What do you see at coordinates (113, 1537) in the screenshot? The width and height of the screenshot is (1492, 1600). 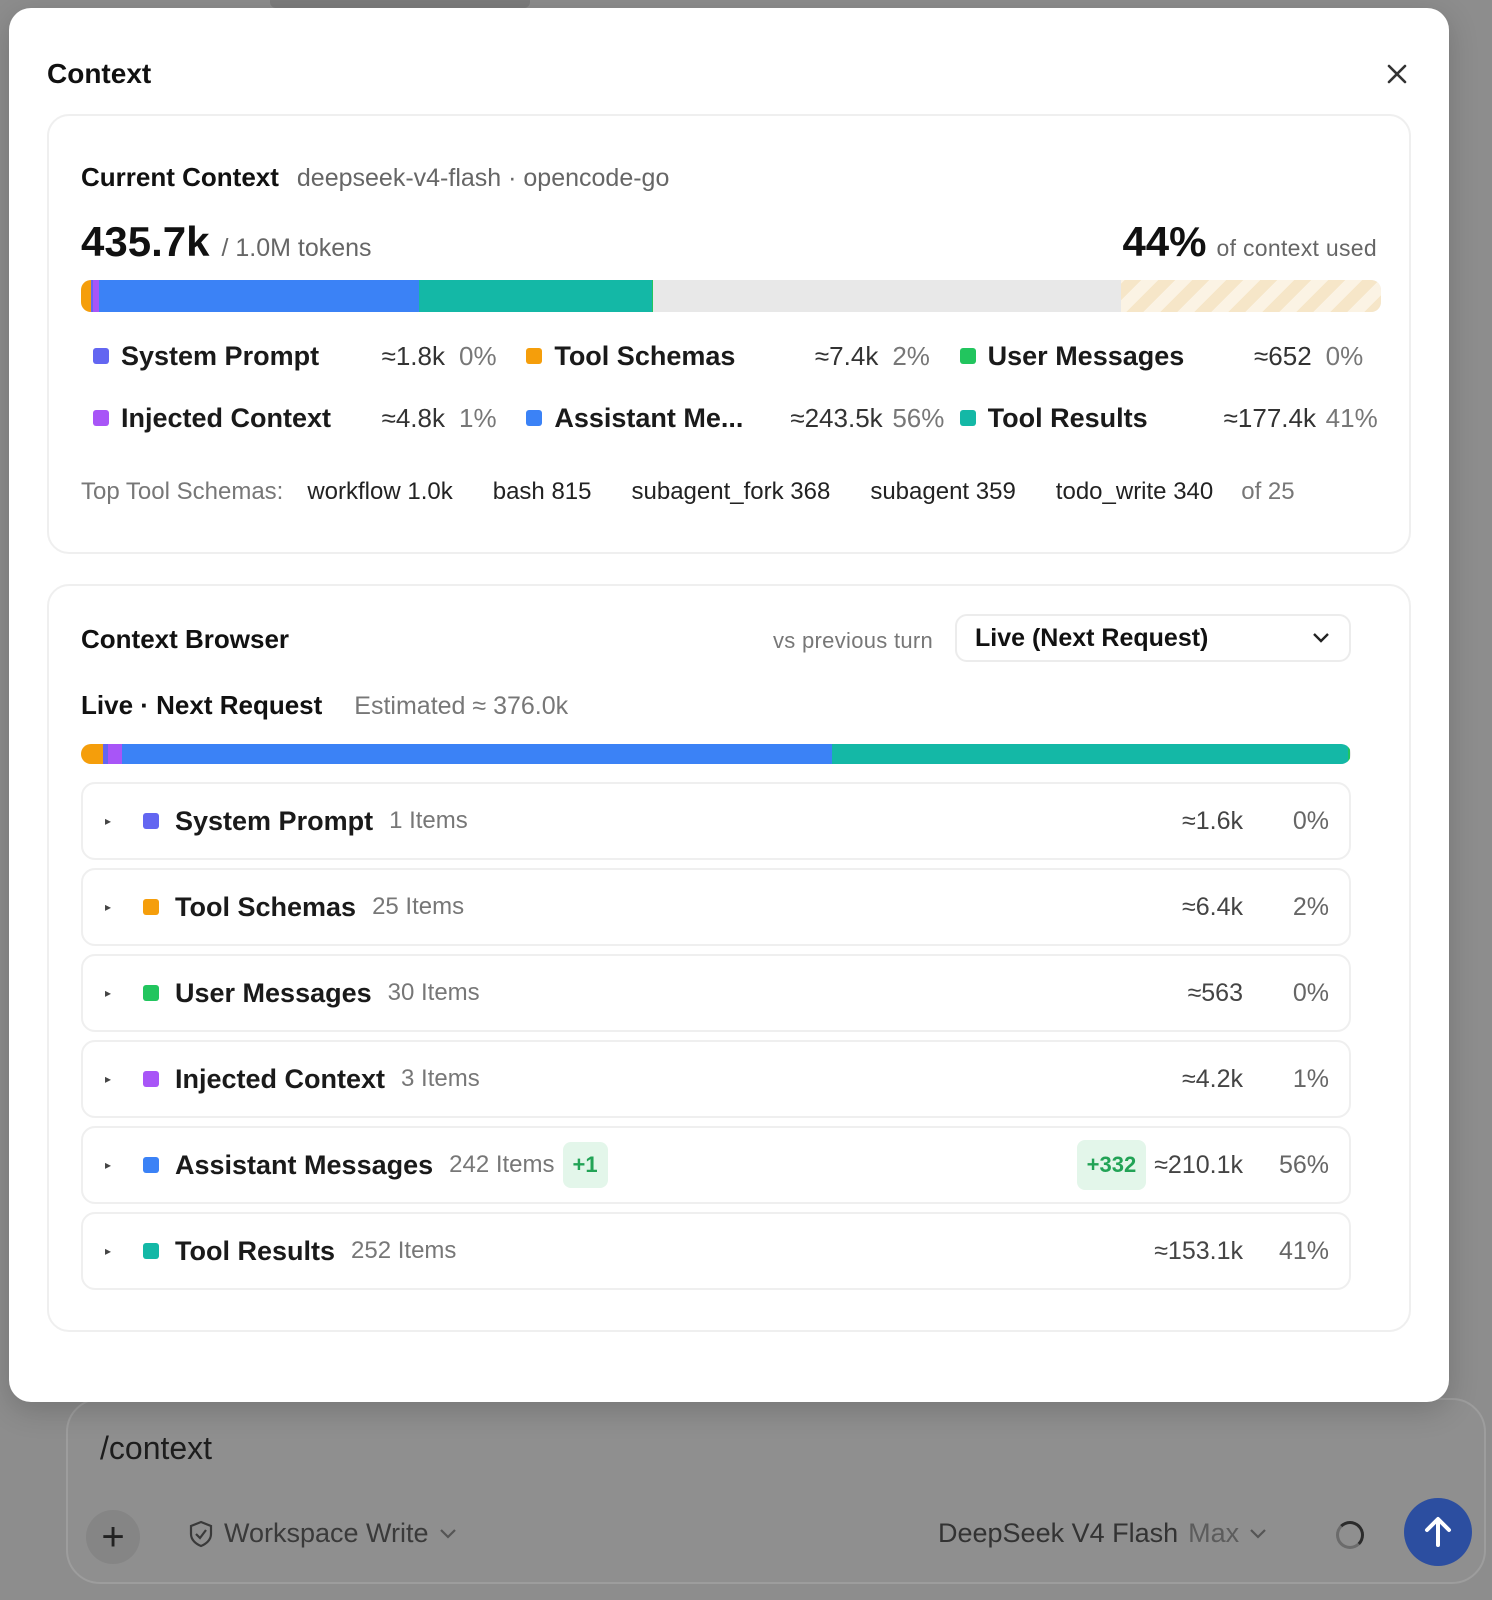 I see `add-attachment-button: +` at bounding box center [113, 1537].